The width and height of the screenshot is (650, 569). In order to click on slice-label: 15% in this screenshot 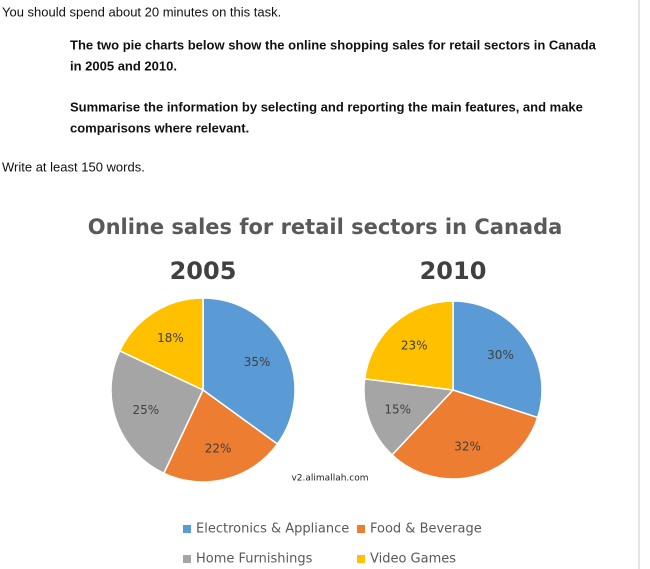, I will do `click(397, 409)`.